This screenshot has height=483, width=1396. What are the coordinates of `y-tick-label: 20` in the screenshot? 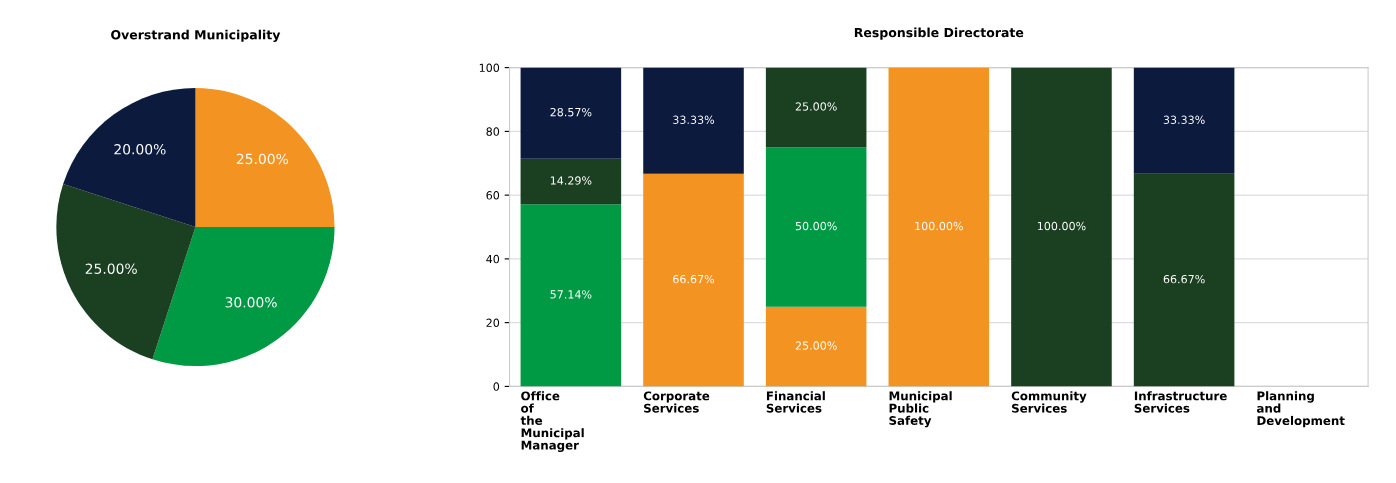 It's located at (493, 323).